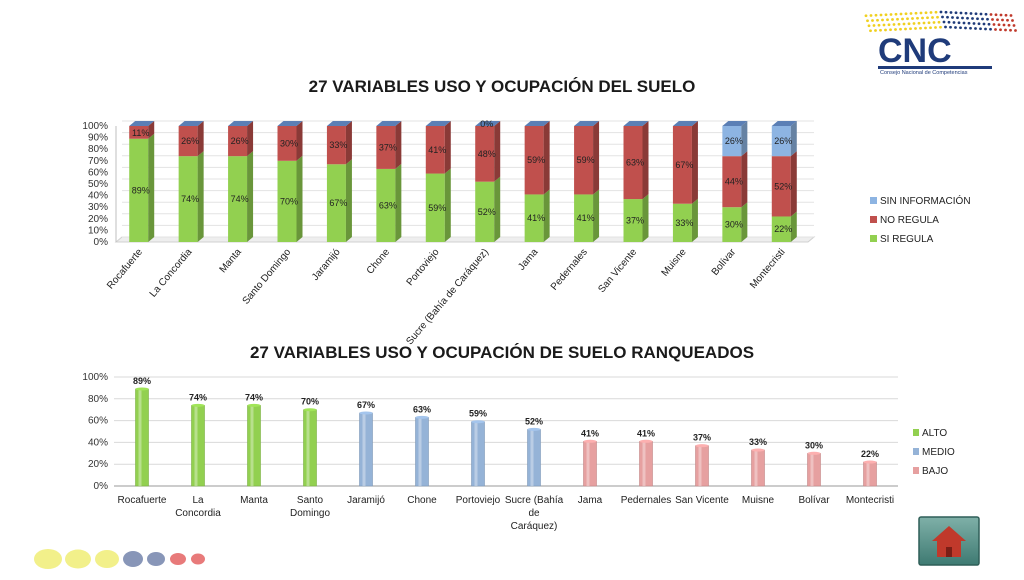 The width and height of the screenshot is (1024, 580). Describe the element at coordinates (101, 486) in the screenshot. I see `chart2-y-tick-label: 0%` at that location.